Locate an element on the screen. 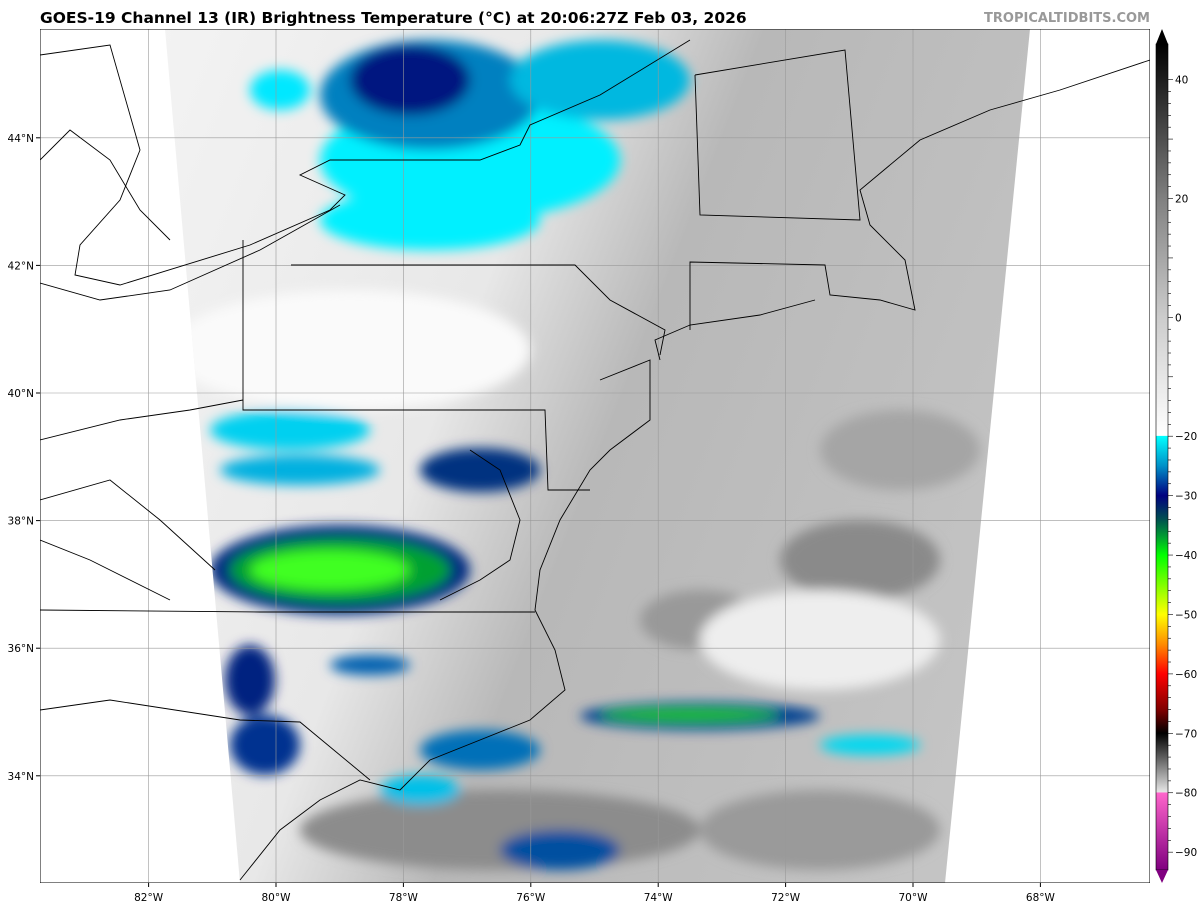 The image size is (1200, 906). lon-tick-label: 82°W is located at coordinates (149, 898).